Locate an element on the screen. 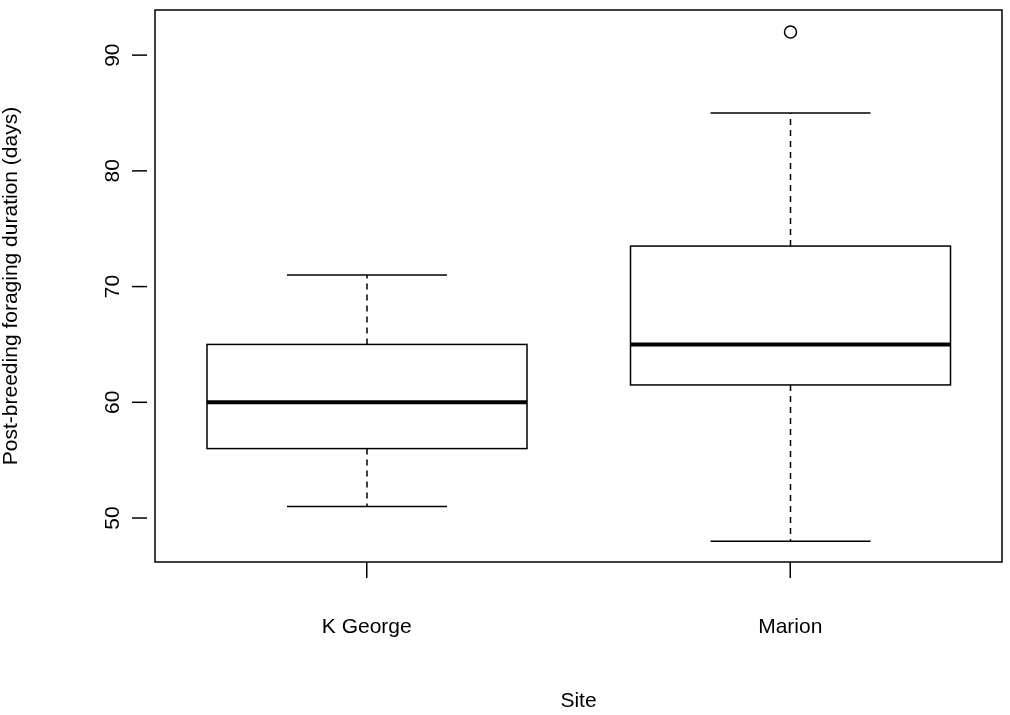  y-axis-title: Post-breeding foraging duration (days) is located at coordinates (11, 286).